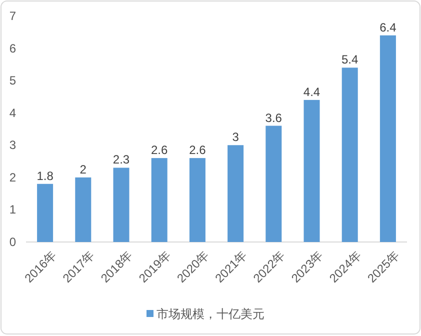  What do you see at coordinates (12, 81) in the screenshot?
I see `y-tick-label: 5` at bounding box center [12, 81].